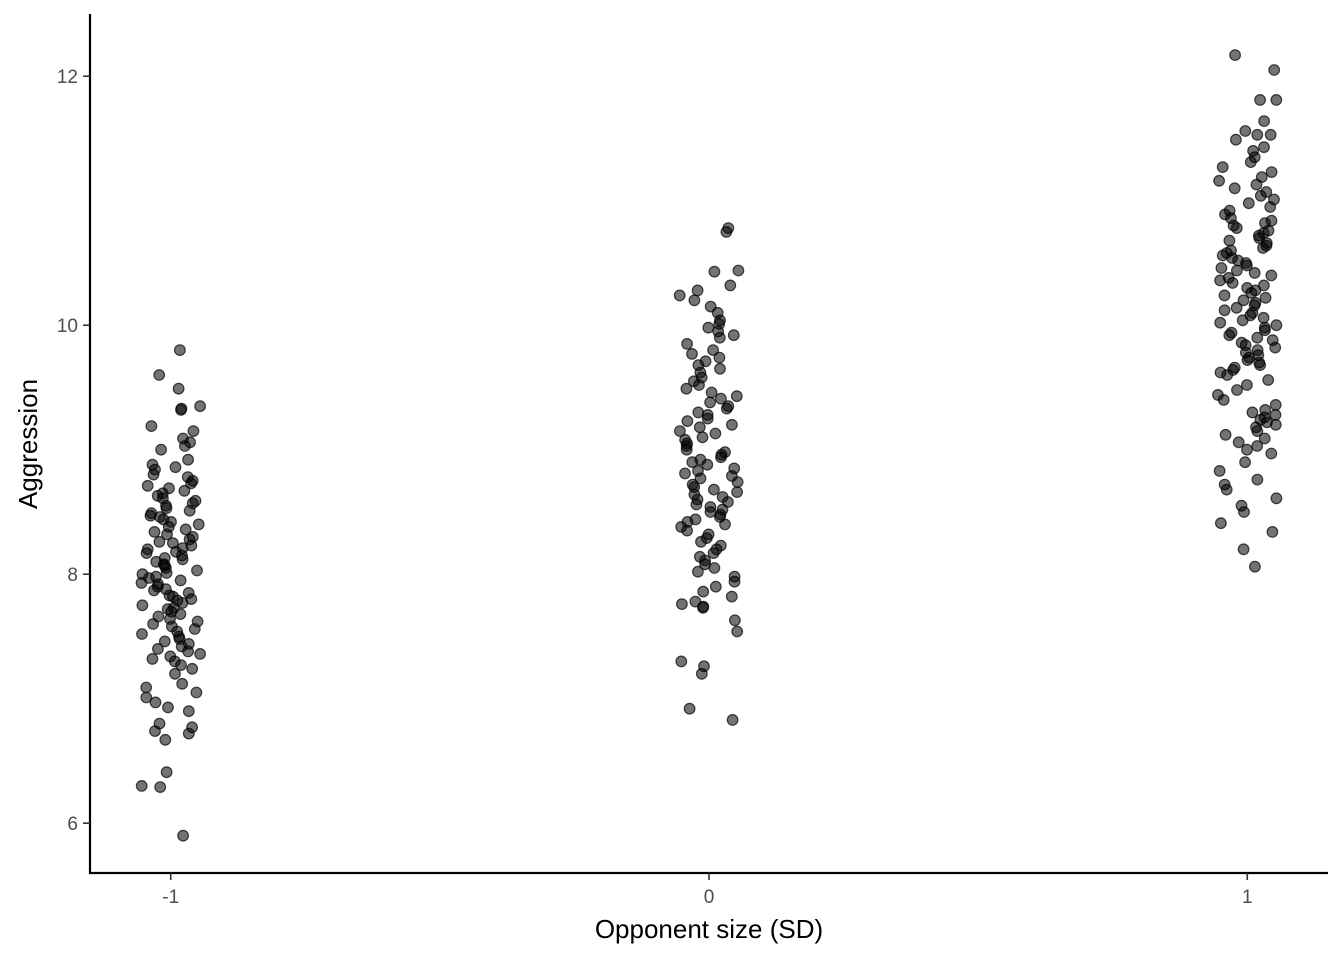 The height and width of the screenshot is (960, 1344). I want to click on x-axis-title: Opponent size (SD), so click(709, 929).